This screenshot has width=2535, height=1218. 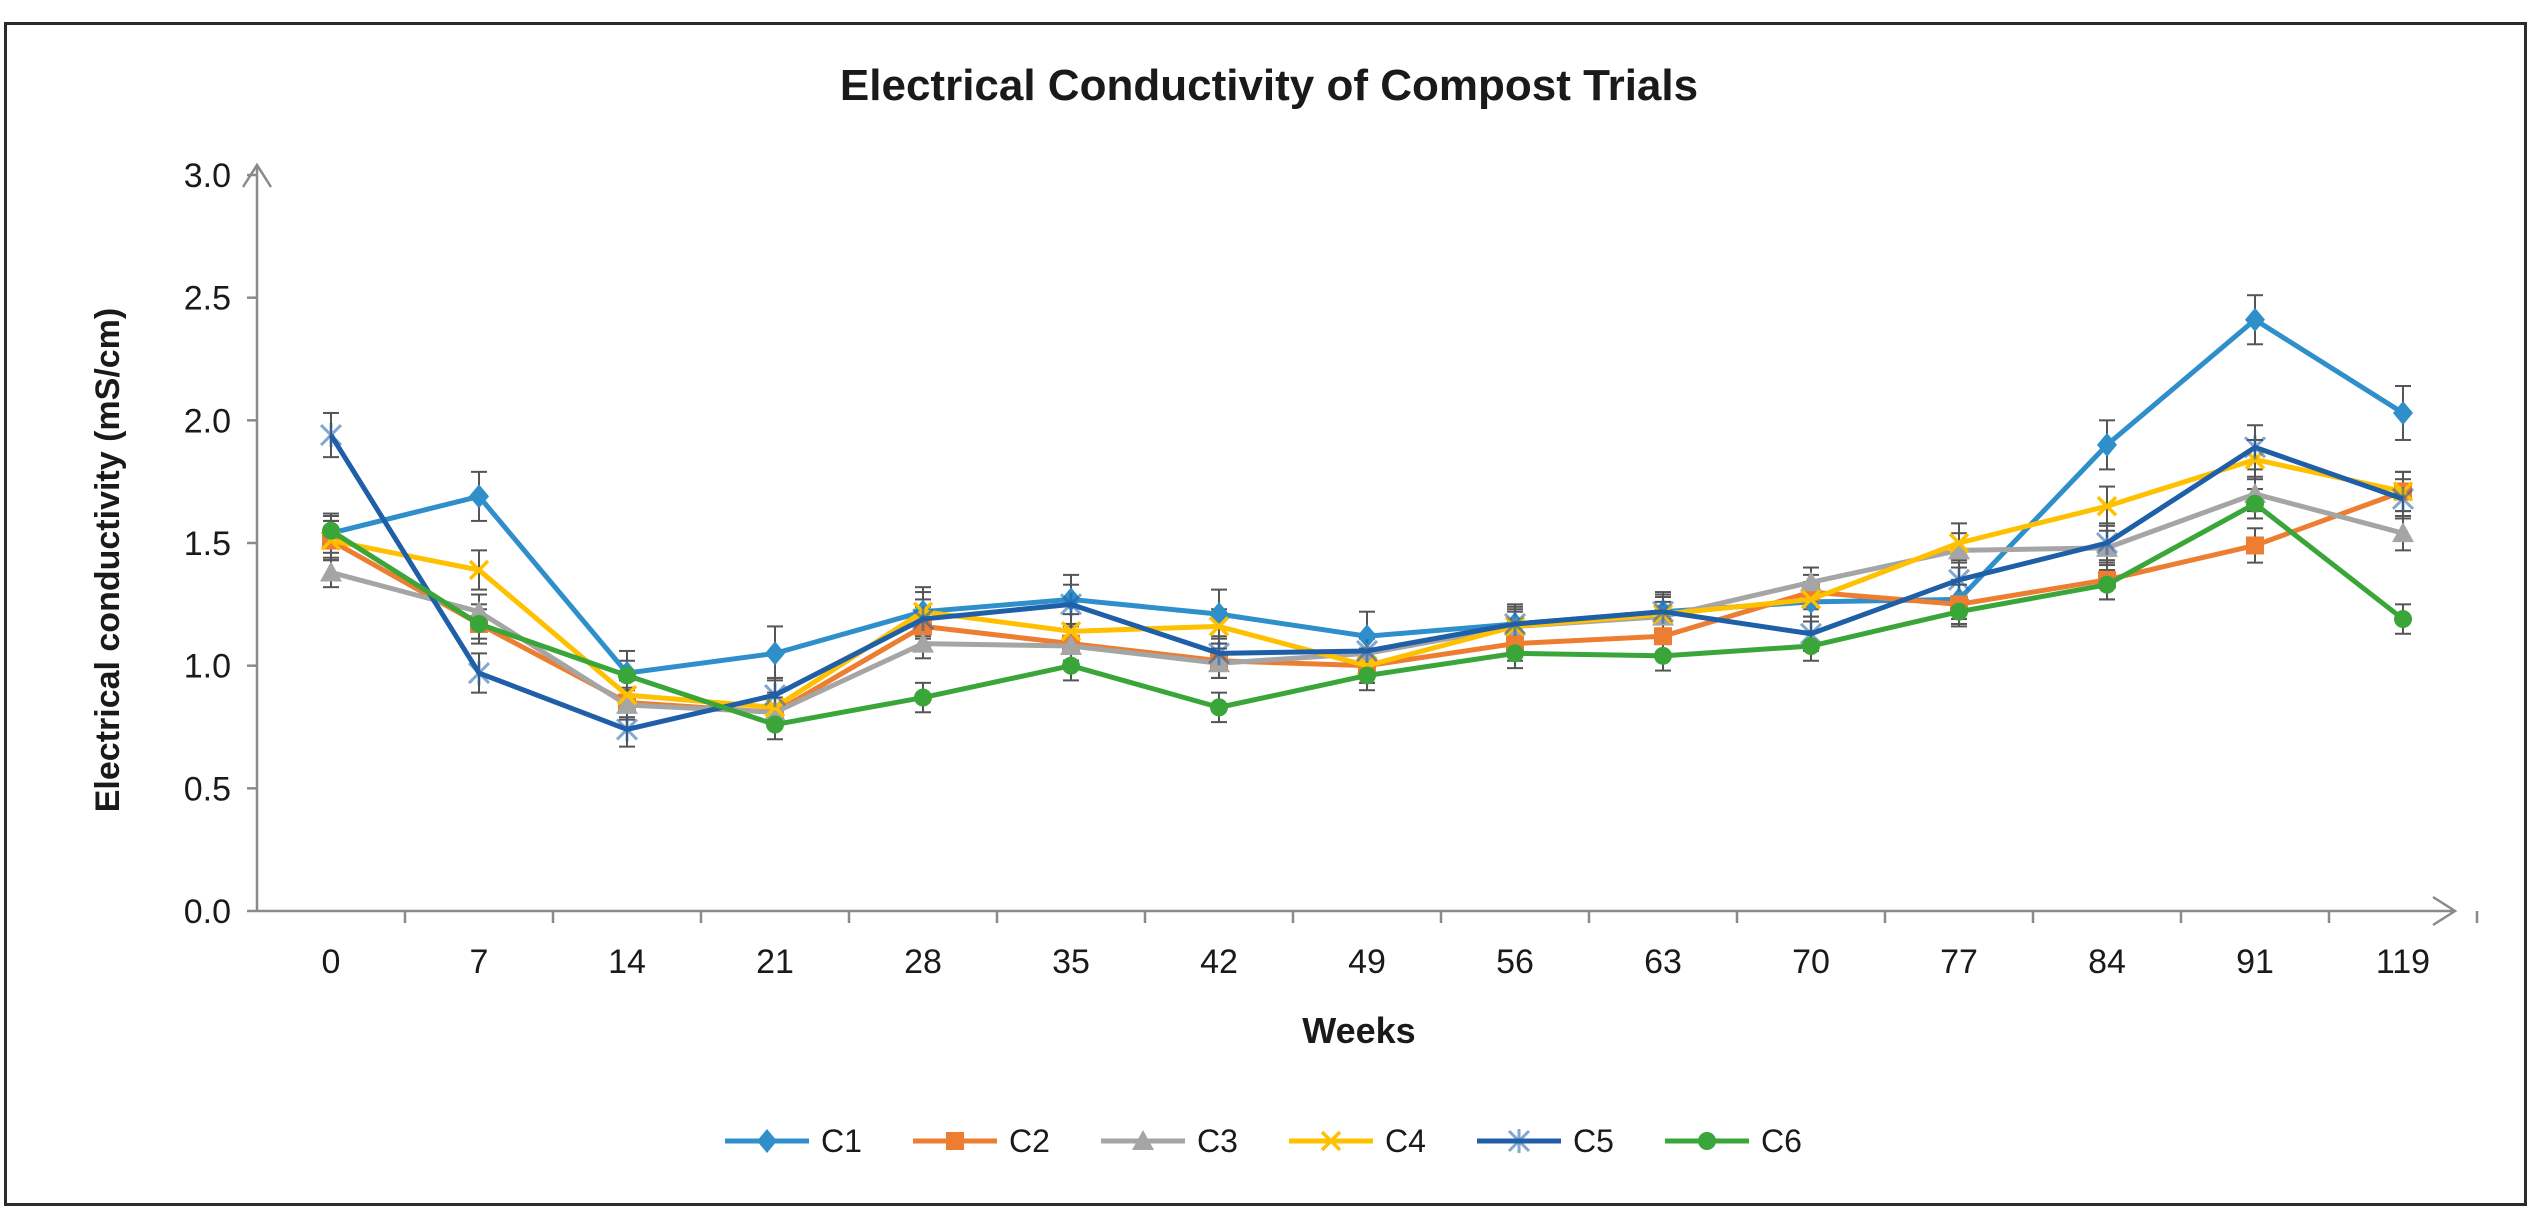 What do you see at coordinates (207, 421) in the screenshot?
I see `y-tick-label: 2.0` at bounding box center [207, 421].